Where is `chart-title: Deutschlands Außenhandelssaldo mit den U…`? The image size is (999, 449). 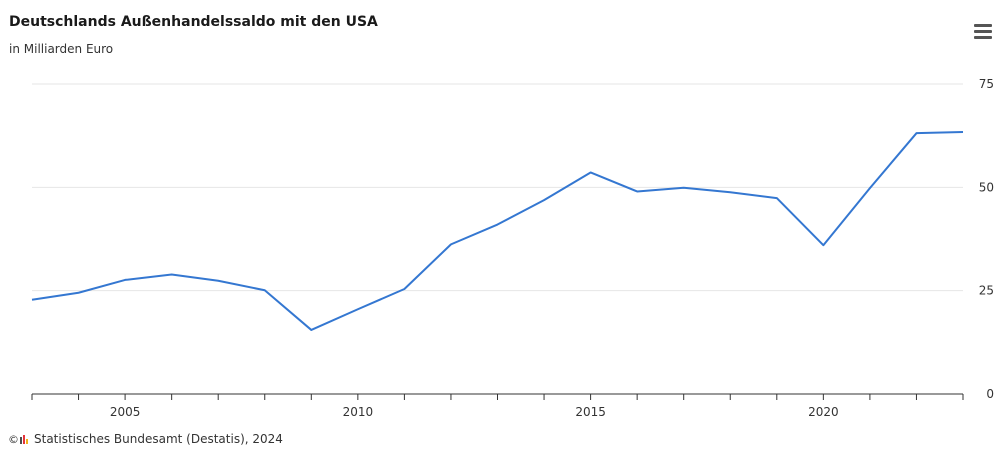
chart-title: Deutschlands Außenhandelssaldo mit den U… is located at coordinates (193, 22).